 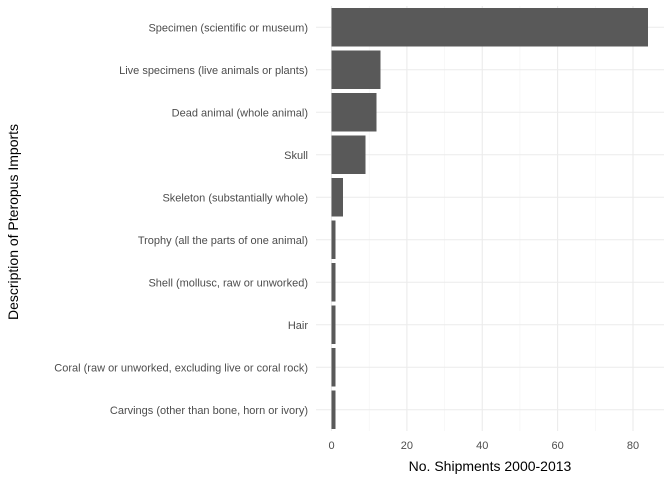 I want to click on x-axis-title: No. Shipments 2000-2013, so click(x=490, y=466).